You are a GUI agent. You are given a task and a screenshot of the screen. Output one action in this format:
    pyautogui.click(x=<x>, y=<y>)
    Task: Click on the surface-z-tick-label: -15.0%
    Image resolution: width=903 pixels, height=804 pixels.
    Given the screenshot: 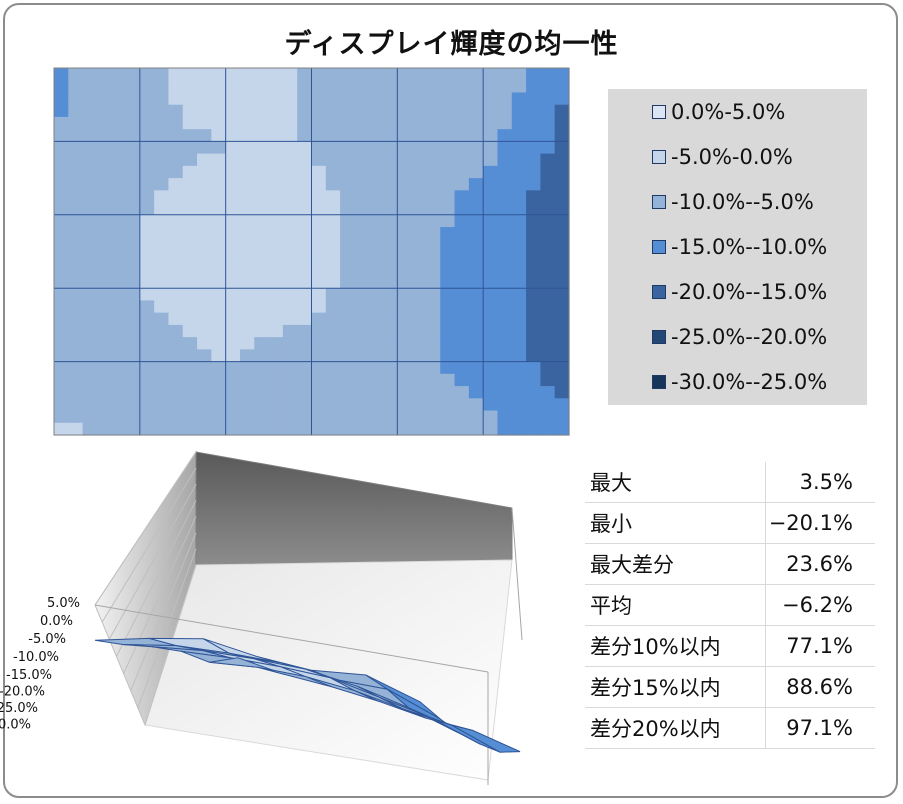 What is the action you would take?
    pyautogui.click(x=29, y=675)
    